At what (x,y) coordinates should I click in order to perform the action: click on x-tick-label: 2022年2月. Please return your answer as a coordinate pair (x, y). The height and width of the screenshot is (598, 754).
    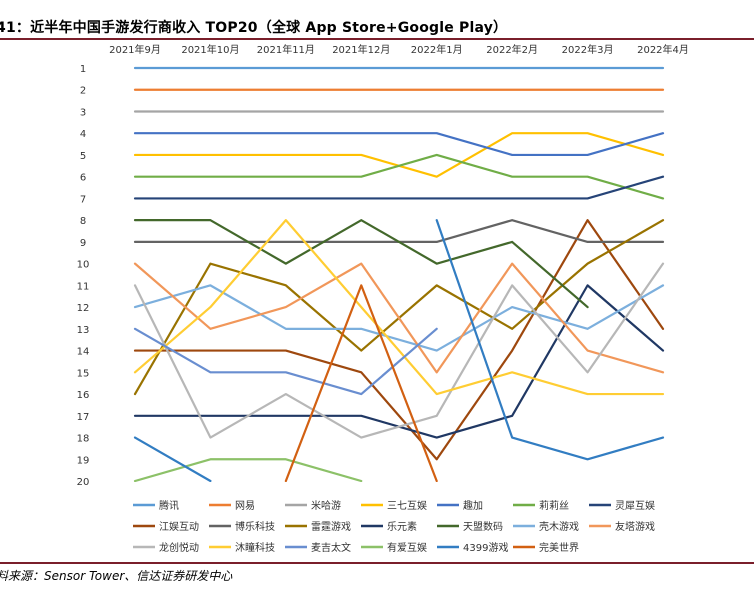
    Looking at the image, I should click on (512, 49).